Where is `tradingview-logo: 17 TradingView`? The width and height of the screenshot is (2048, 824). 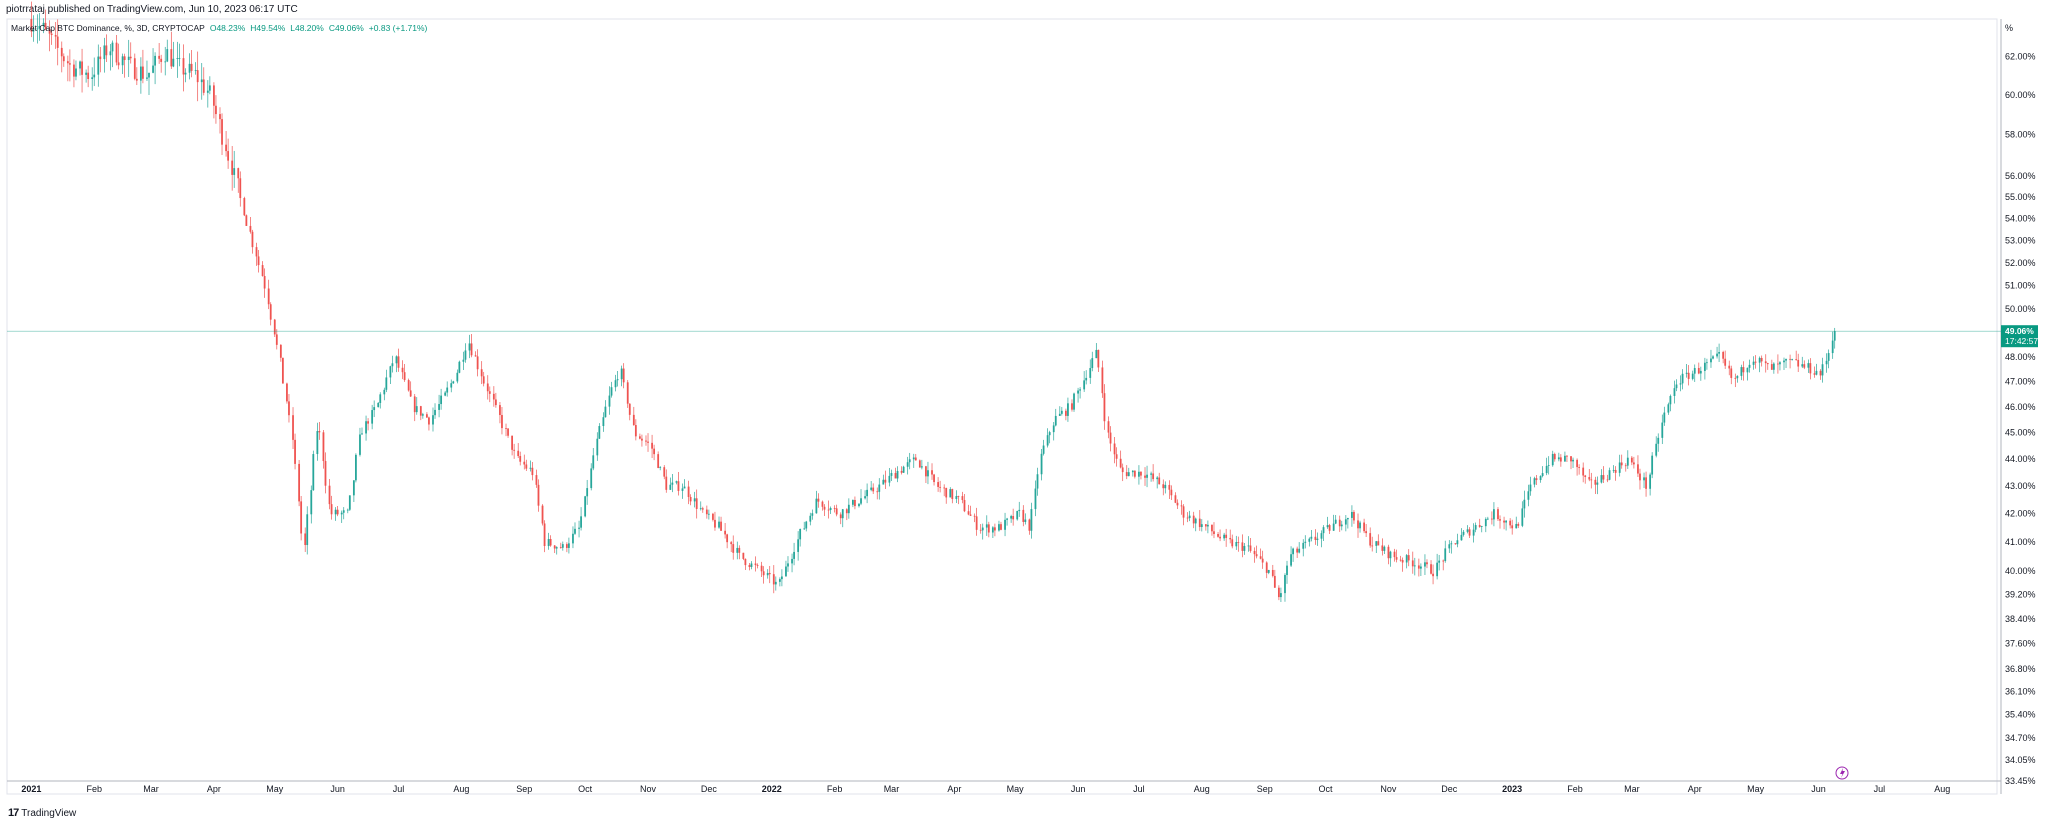 tradingview-logo: 17 TradingView is located at coordinates (42, 813).